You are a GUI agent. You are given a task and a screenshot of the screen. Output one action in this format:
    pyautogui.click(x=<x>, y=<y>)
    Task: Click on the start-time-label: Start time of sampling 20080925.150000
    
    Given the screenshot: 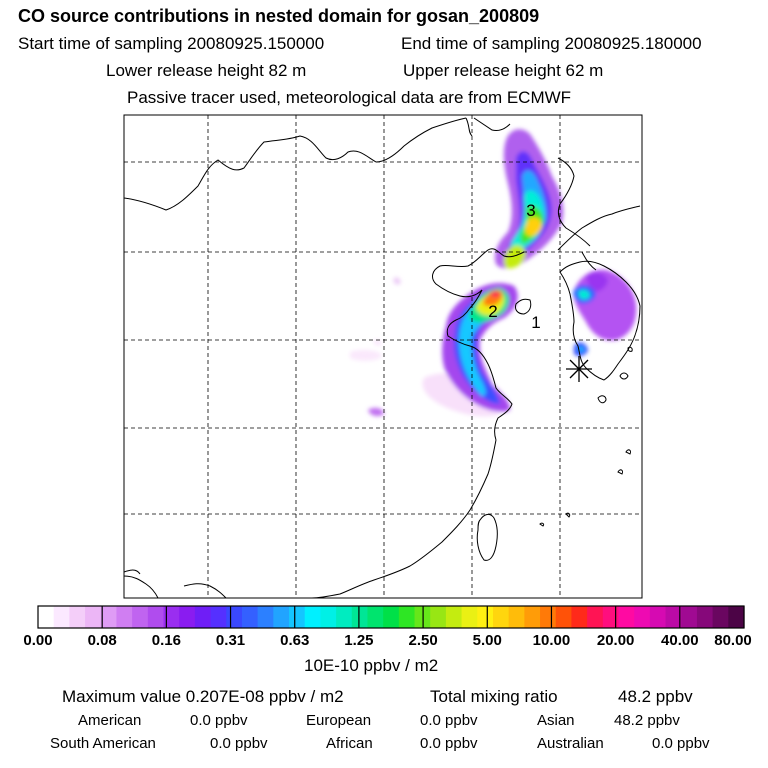 What is the action you would take?
    pyautogui.click(x=171, y=43)
    